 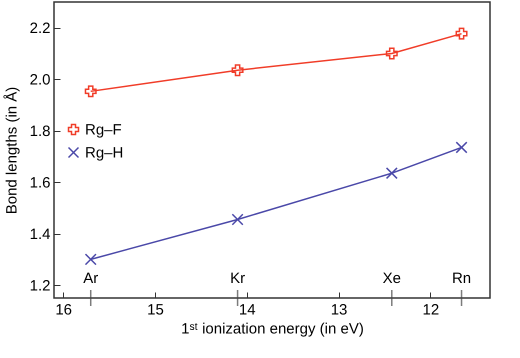 I want to click on y-tick-label: 2.2, so click(x=40, y=29).